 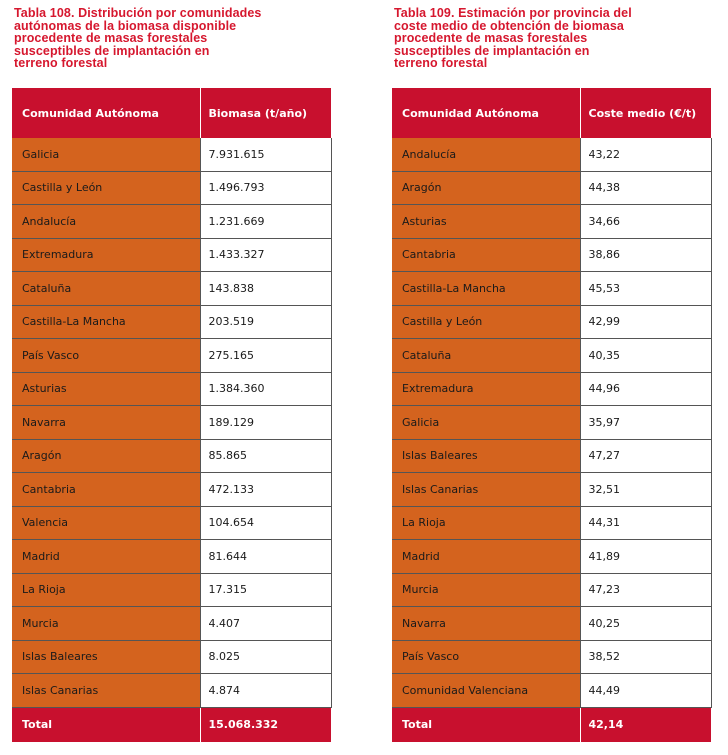 I want to click on table-header-row: Comunidad Autónoma Biomasa (t/año), so click(x=171, y=113).